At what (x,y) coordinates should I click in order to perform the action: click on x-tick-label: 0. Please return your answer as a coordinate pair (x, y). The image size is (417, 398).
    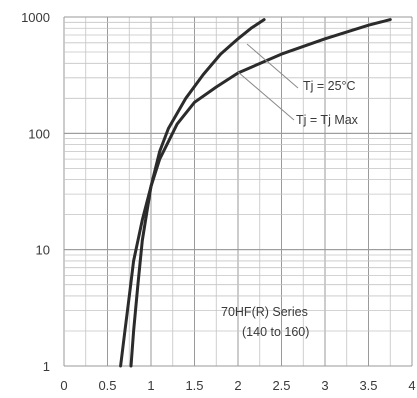
    Looking at the image, I should click on (63, 385).